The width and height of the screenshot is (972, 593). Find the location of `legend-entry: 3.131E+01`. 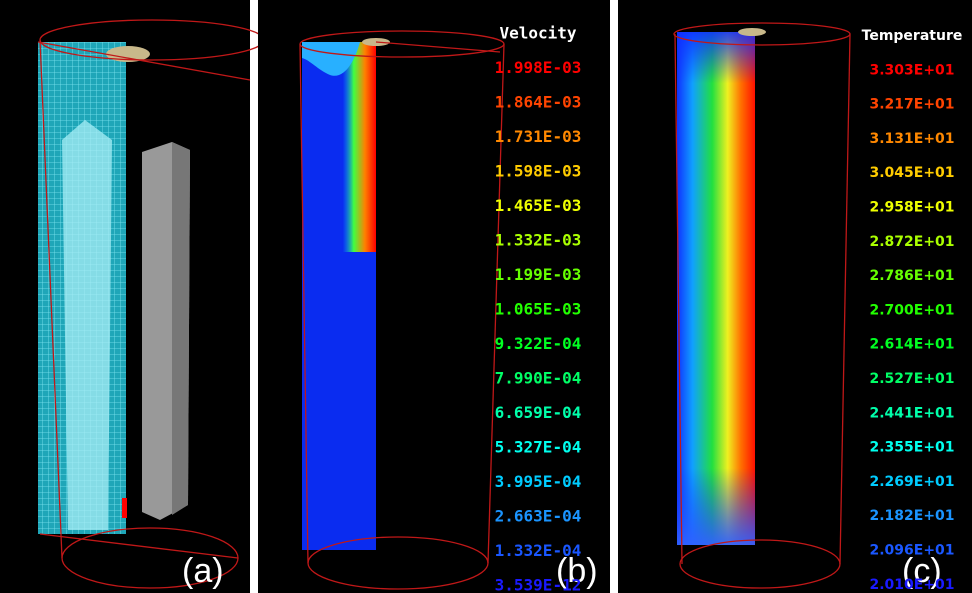

legend-entry: 3.131E+01 is located at coordinates (911, 139).